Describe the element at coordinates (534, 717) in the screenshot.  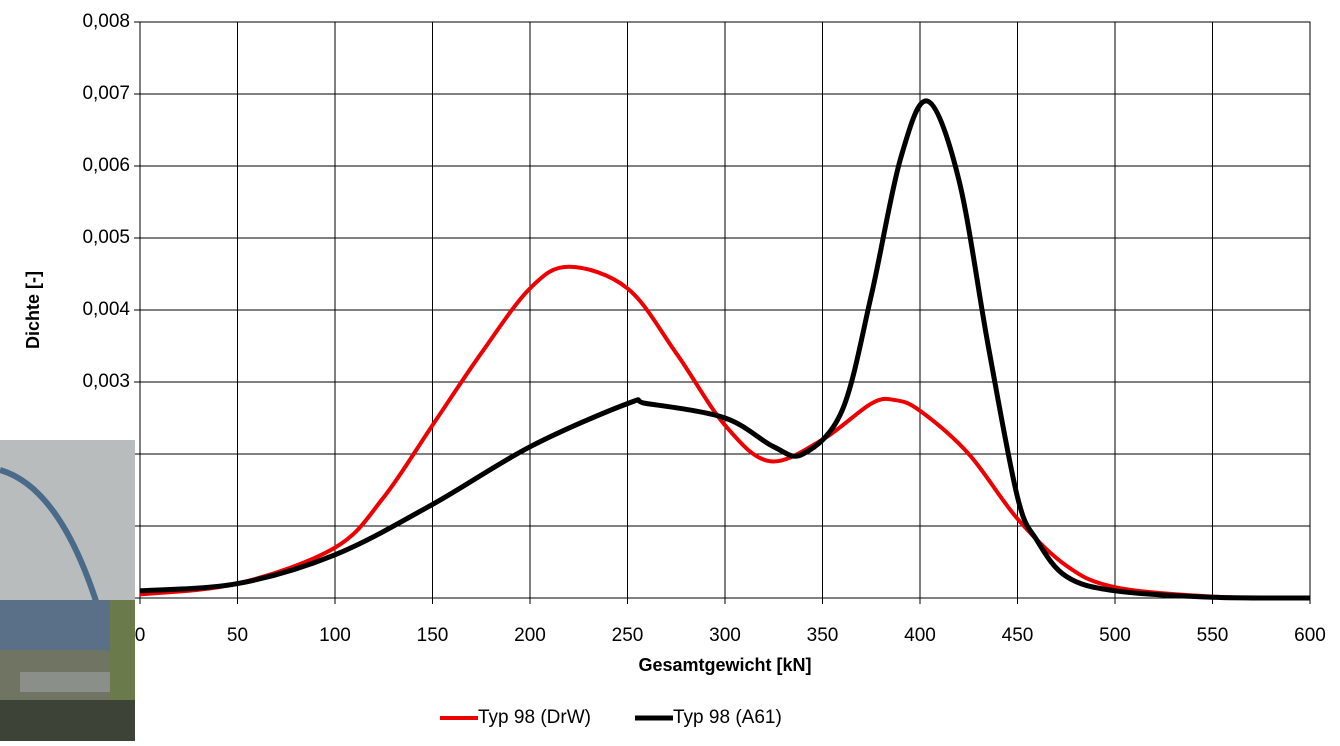
I see `legend-label: Typ 98 (DrW)` at that location.